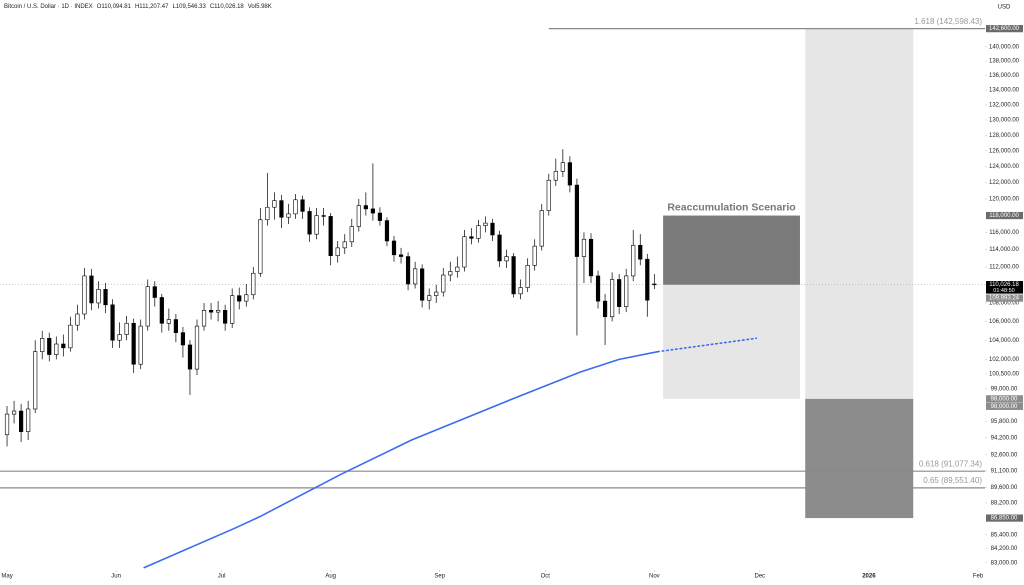 This screenshot has width=1024, height=585. Describe the element at coordinates (439, 577) in the screenshot. I see `x-tick-label: Sep` at that location.